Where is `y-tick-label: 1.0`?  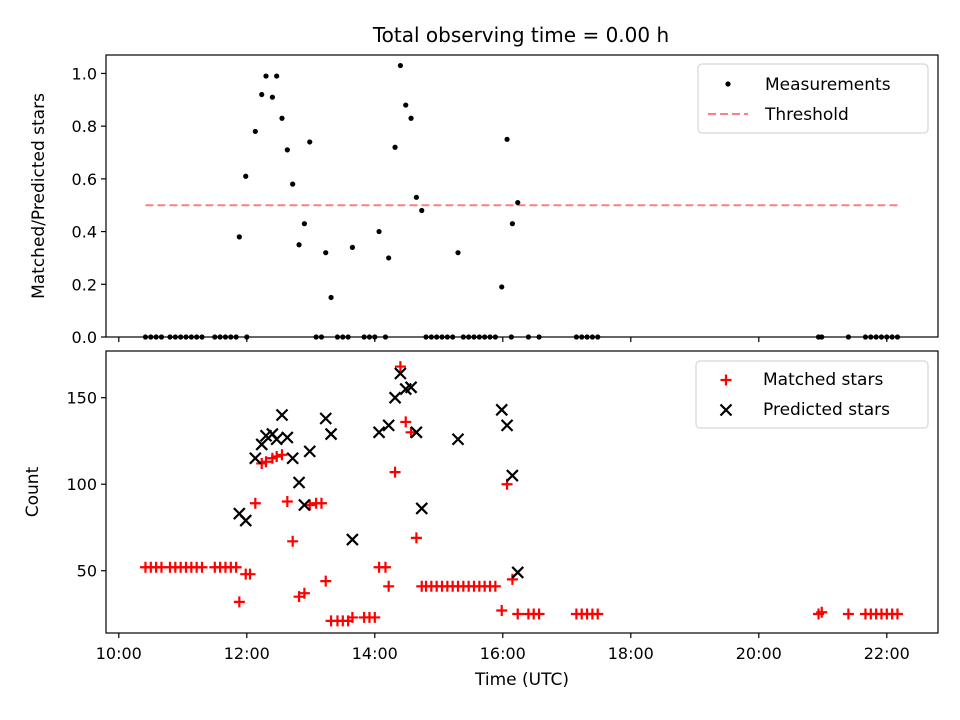 y-tick-label: 1.0 is located at coordinates (84, 73).